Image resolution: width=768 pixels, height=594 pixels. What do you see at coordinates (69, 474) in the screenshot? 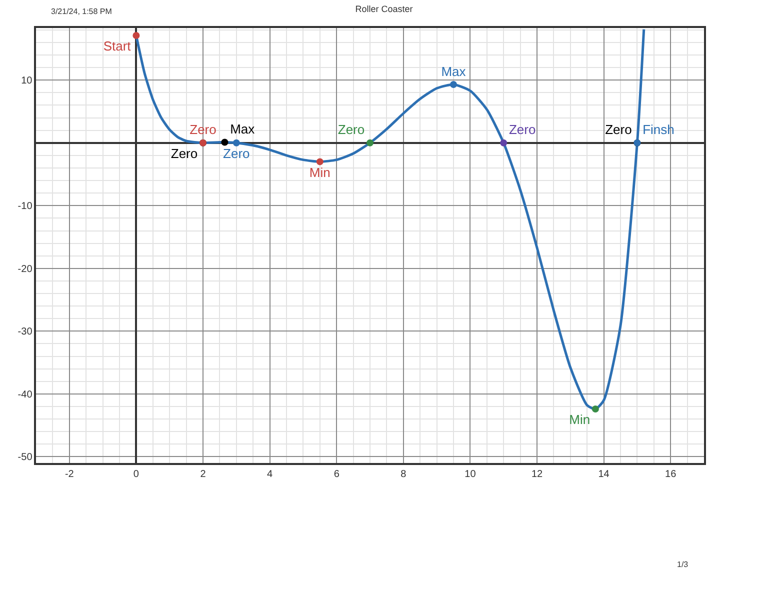
I see `x-tick-label: -2` at bounding box center [69, 474].